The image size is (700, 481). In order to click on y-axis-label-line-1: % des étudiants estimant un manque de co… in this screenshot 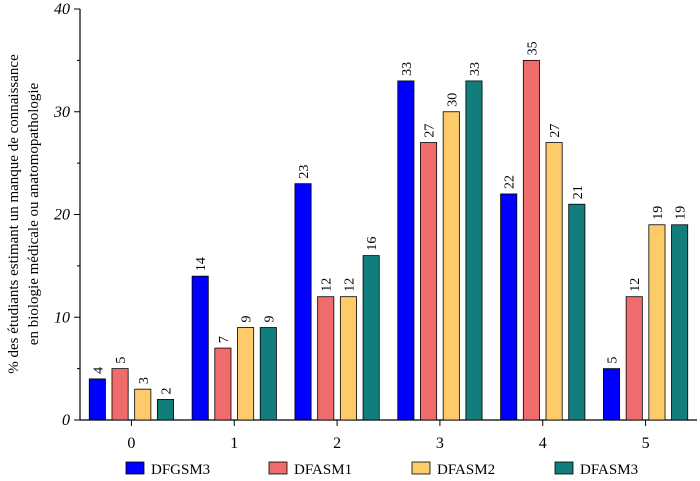, I will do `click(14, 214)`.